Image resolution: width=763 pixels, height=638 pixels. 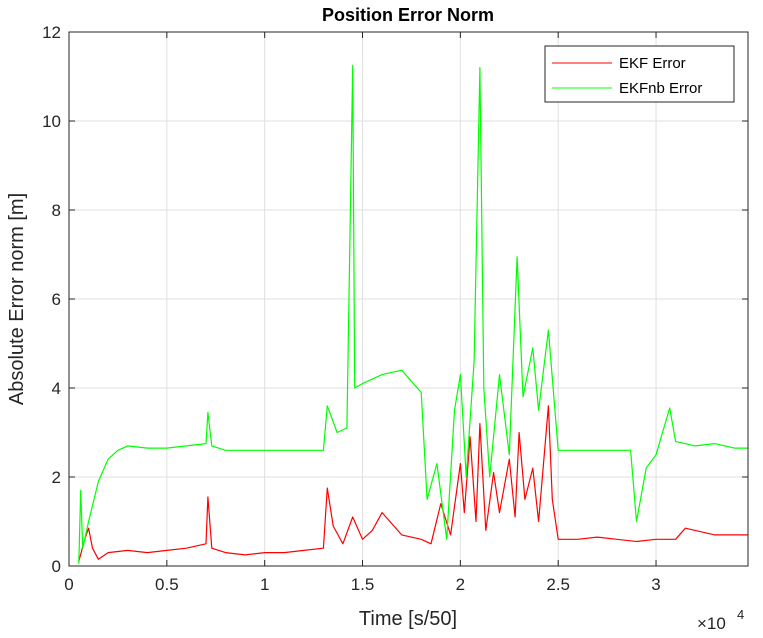 I want to click on legend-label-ekf: EKF Error, so click(x=652, y=63).